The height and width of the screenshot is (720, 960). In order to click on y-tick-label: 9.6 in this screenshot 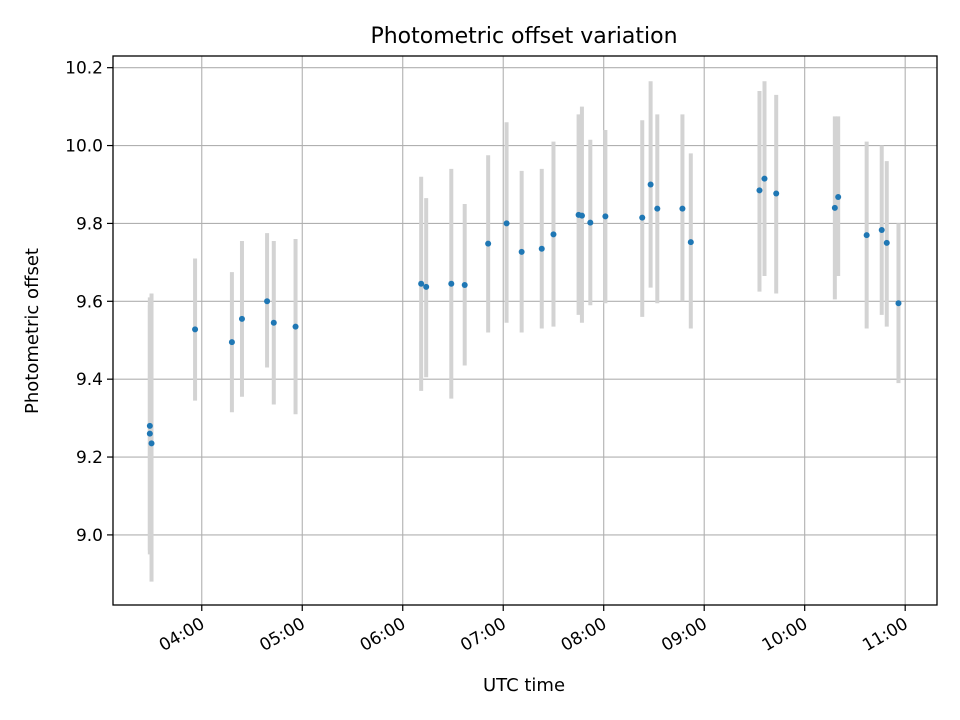, I will do `click(89, 302)`.